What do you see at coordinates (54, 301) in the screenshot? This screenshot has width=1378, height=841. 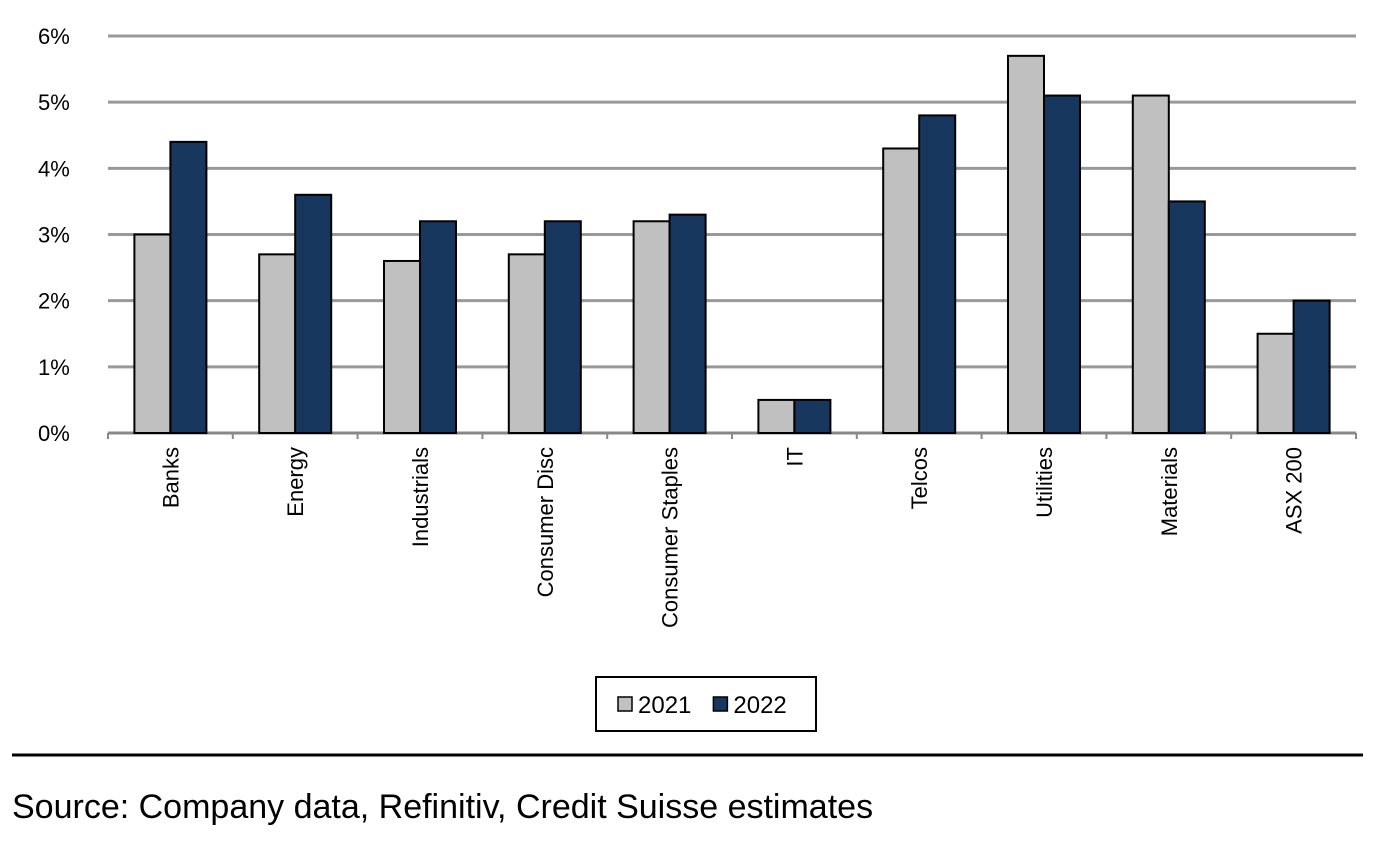 I see `y-tick-label: 2%` at bounding box center [54, 301].